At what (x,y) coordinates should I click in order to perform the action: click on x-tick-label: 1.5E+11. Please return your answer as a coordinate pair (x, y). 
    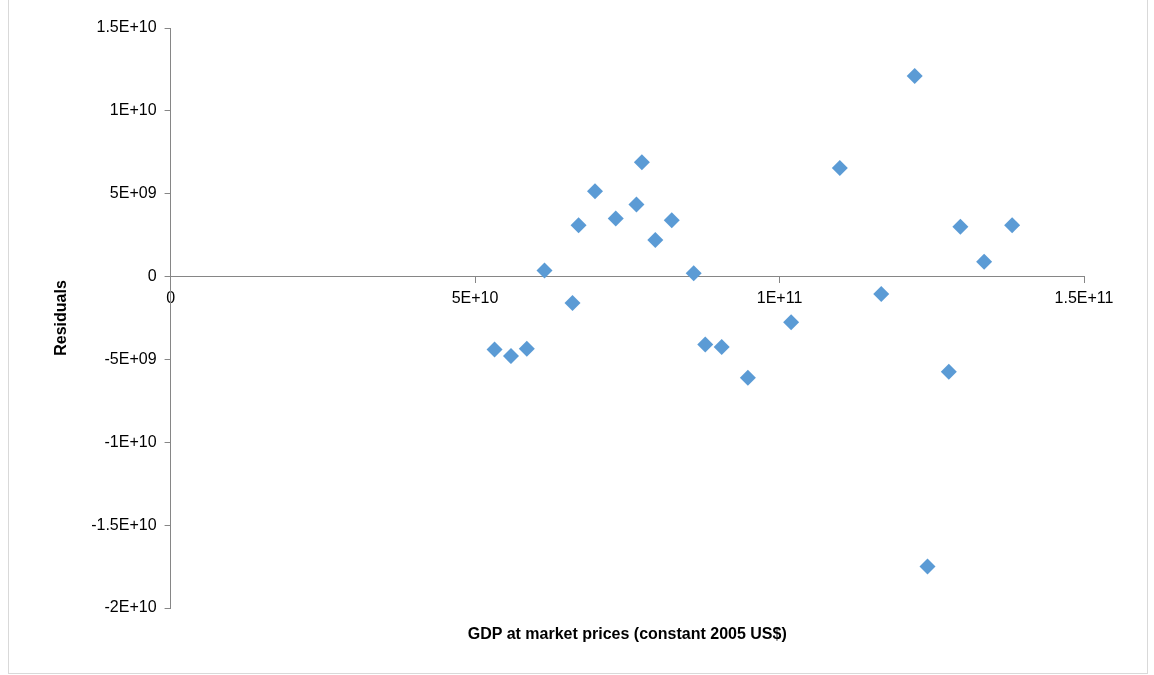
    Looking at the image, I should click on (1084, 297).